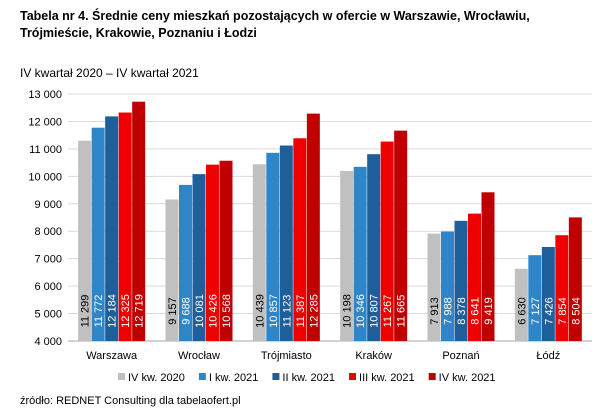 The image size is (609, 416). I want to click on y-tick-label: 5 000, so click(48, 315).